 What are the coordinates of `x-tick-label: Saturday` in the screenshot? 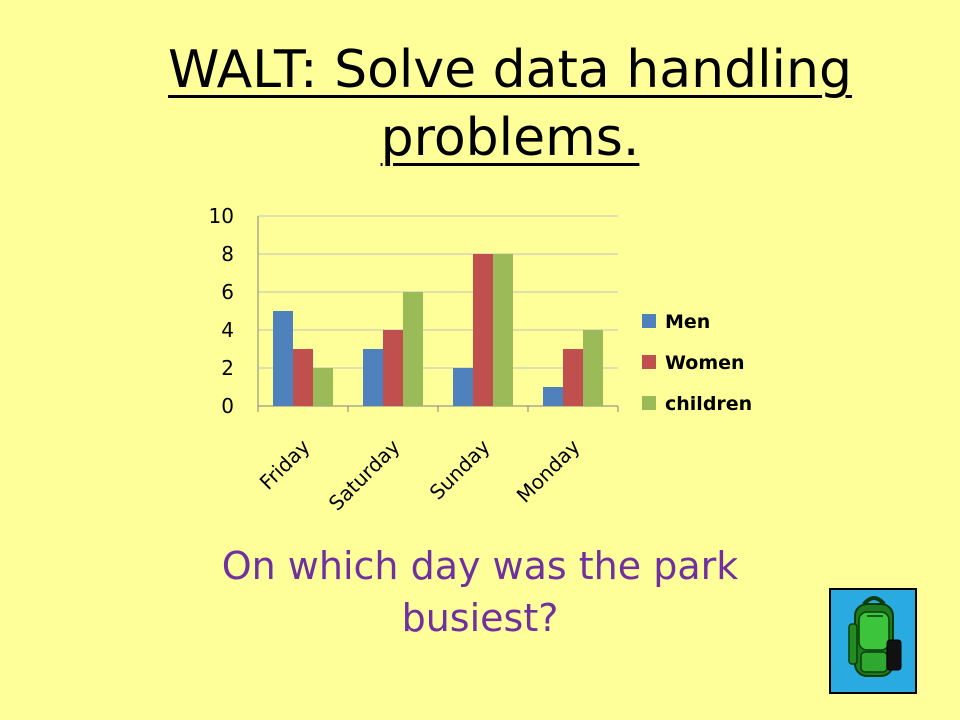 It's located at (364, 474).